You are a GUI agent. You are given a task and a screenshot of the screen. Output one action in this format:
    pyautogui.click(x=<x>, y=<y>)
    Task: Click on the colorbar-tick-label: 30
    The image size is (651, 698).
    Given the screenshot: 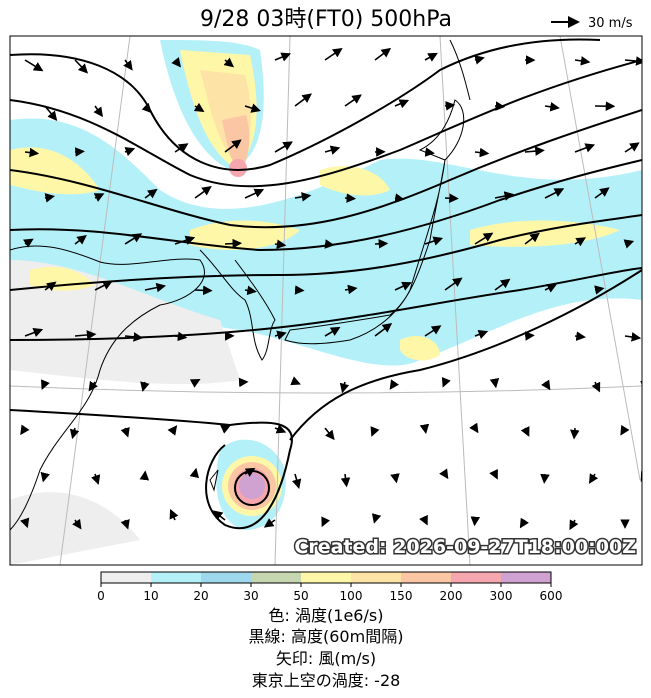 What is the action you would take?
    pyautogui.click(x=250, y=596)
    